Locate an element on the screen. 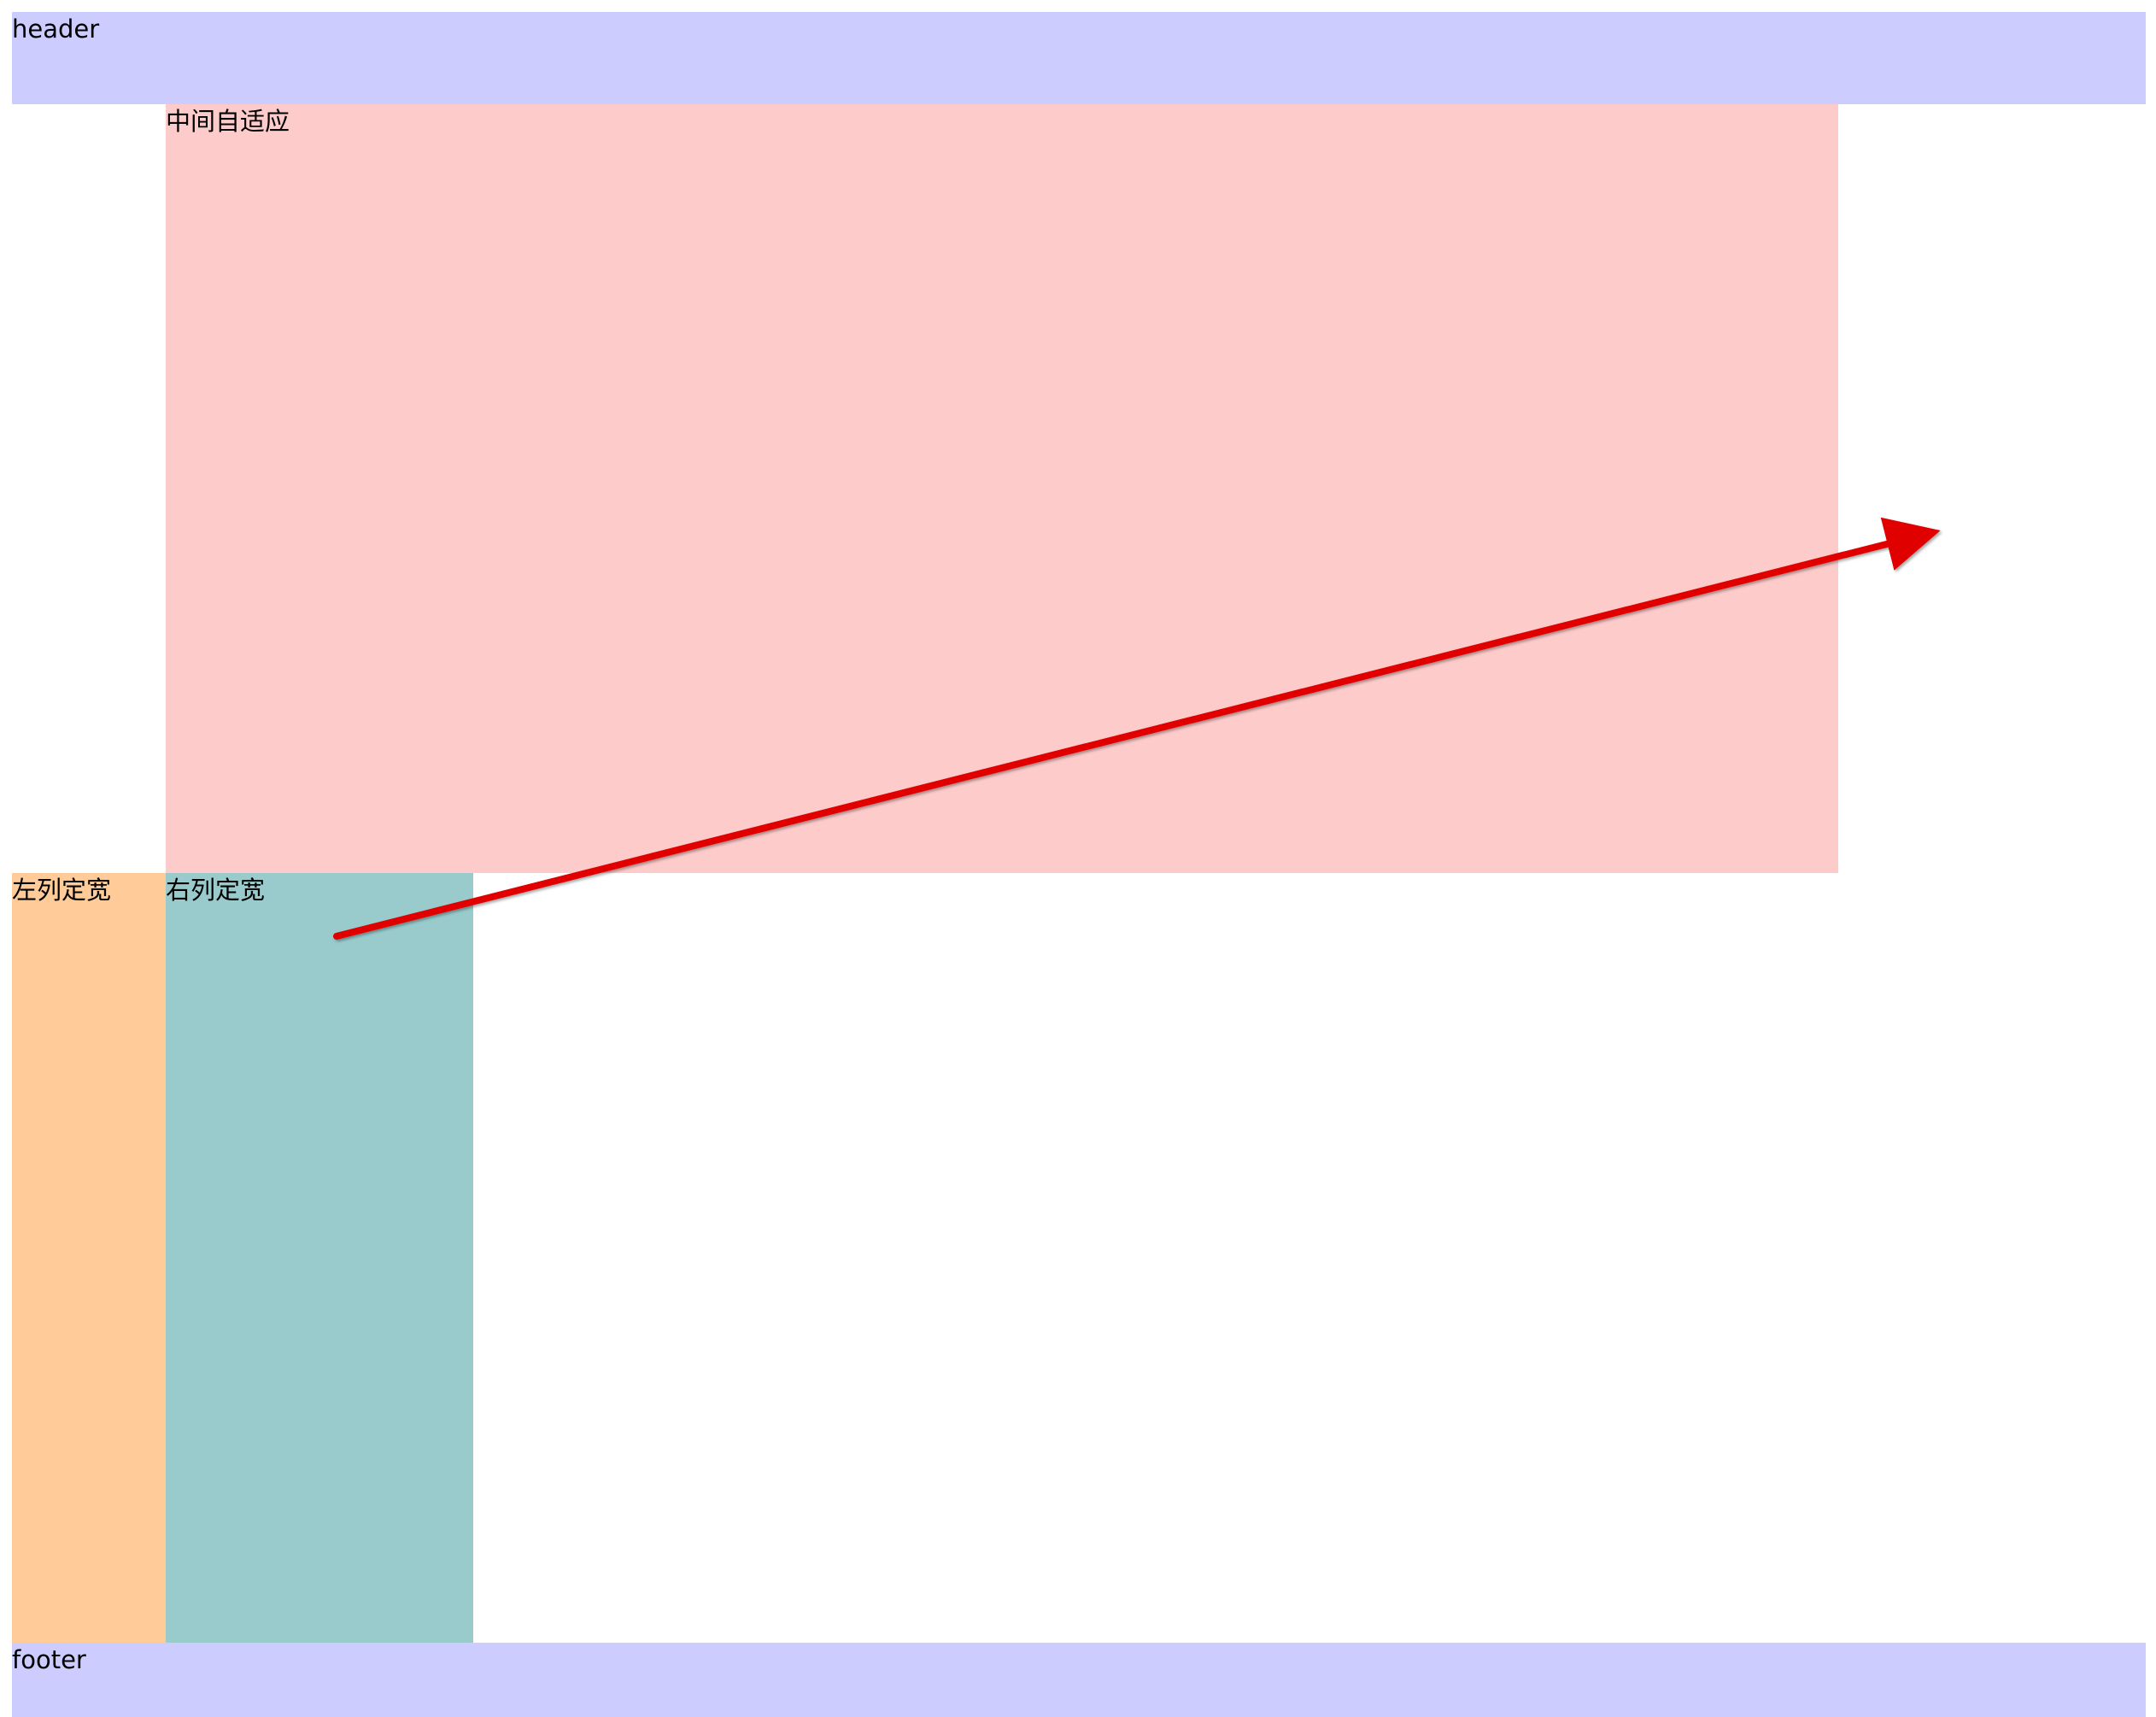 Image resolution: width=2156 pixels, height=1717 pixels. header-label: header is located at coordinates (56, 30).